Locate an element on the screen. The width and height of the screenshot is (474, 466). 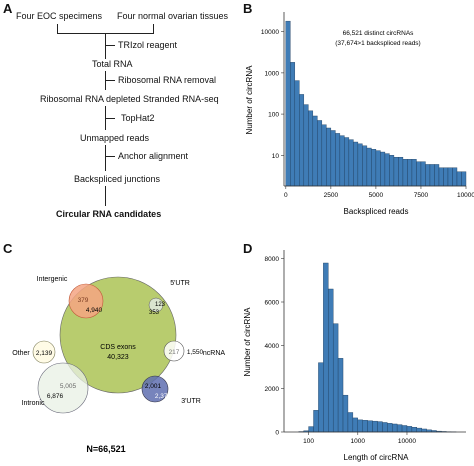
flow-step-trizol: TRIzol reagent is located at coordinates (148, 45).